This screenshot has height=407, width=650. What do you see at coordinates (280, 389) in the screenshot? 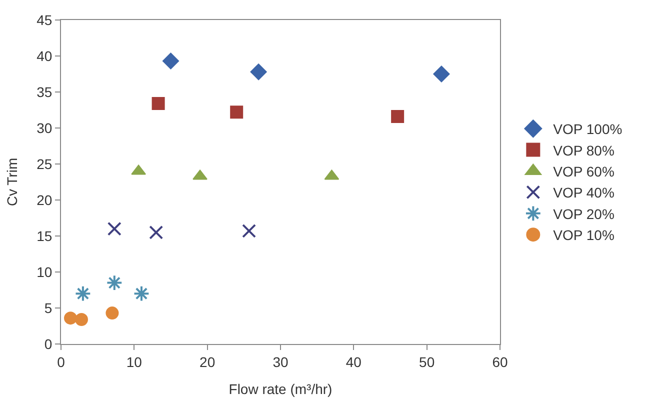
I see `x-axis-title: Flow rate (m³/hr)` at bounding box center [280, 389].